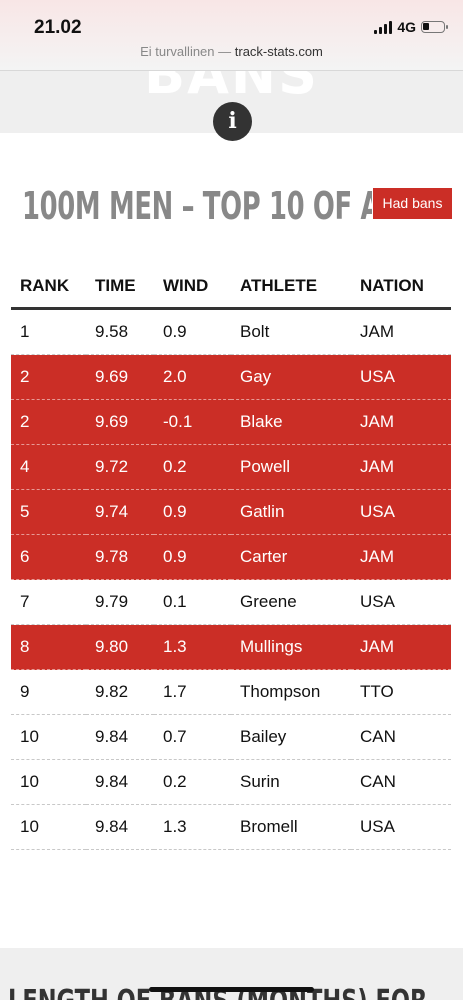 Image resolution: width=463 pixels, height=1000 pixels. I want to click on cell-rank: 4, so click(48, 467).